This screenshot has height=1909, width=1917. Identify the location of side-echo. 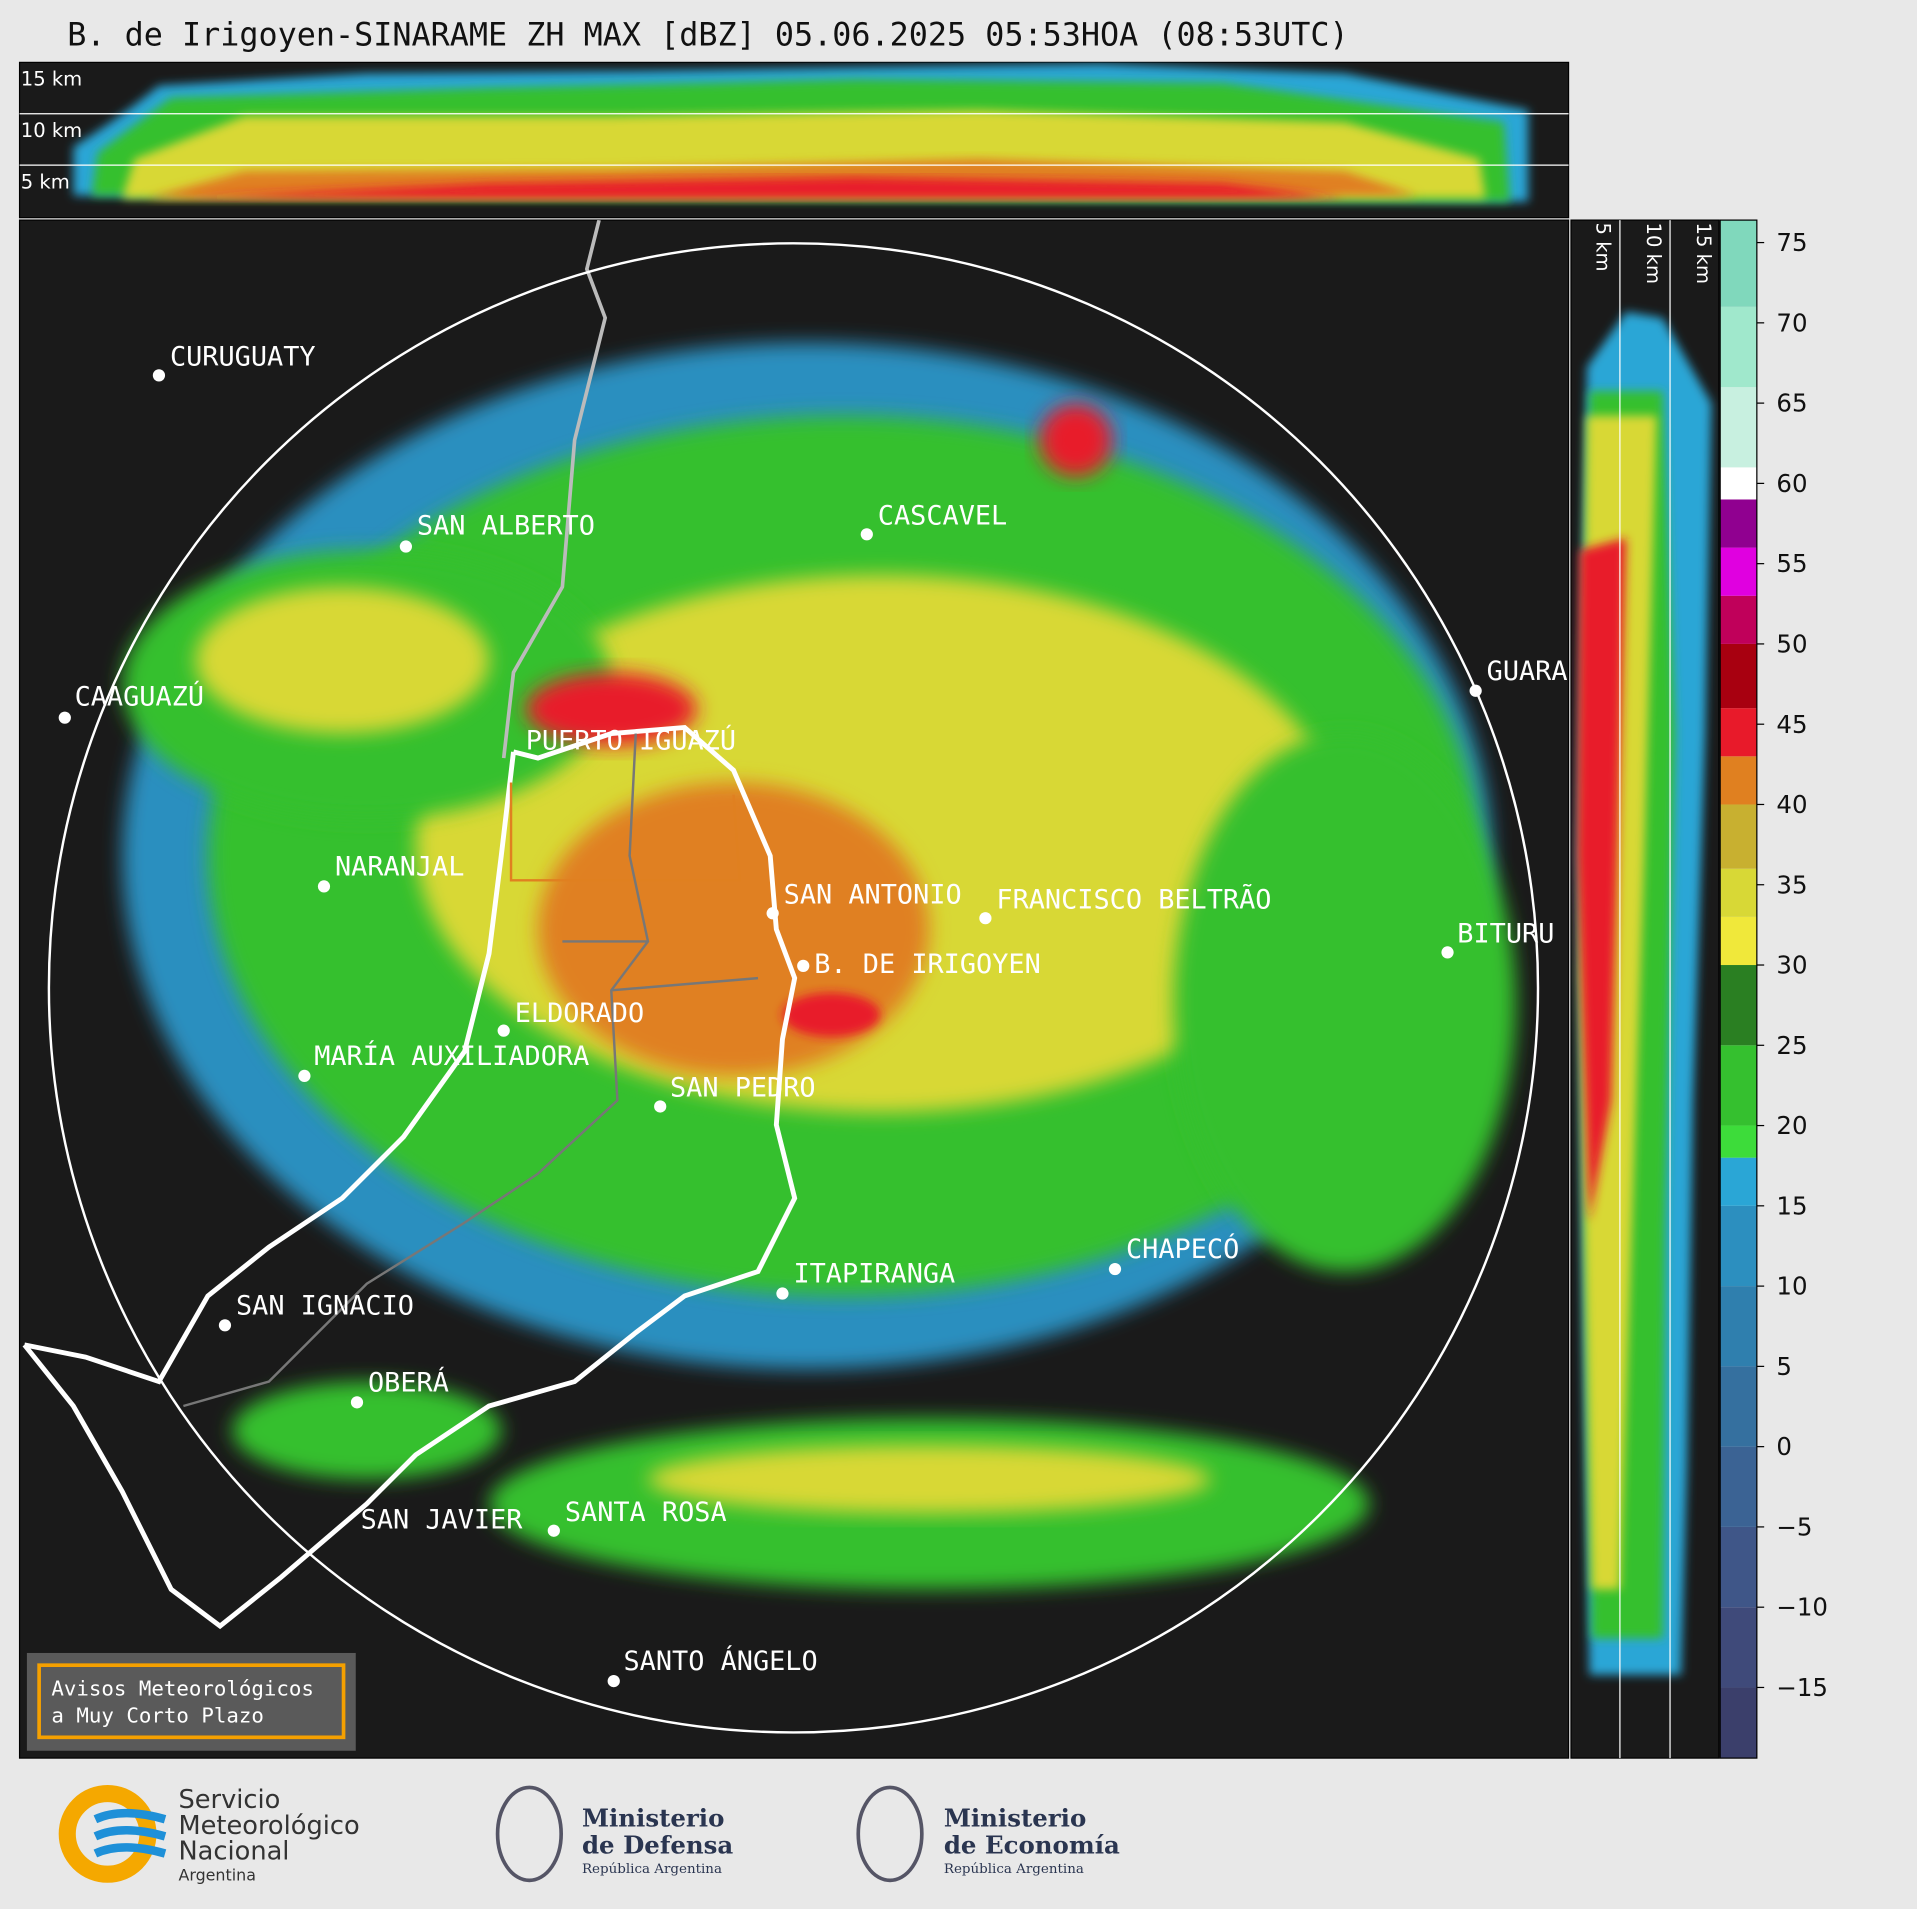
(1644, 993).